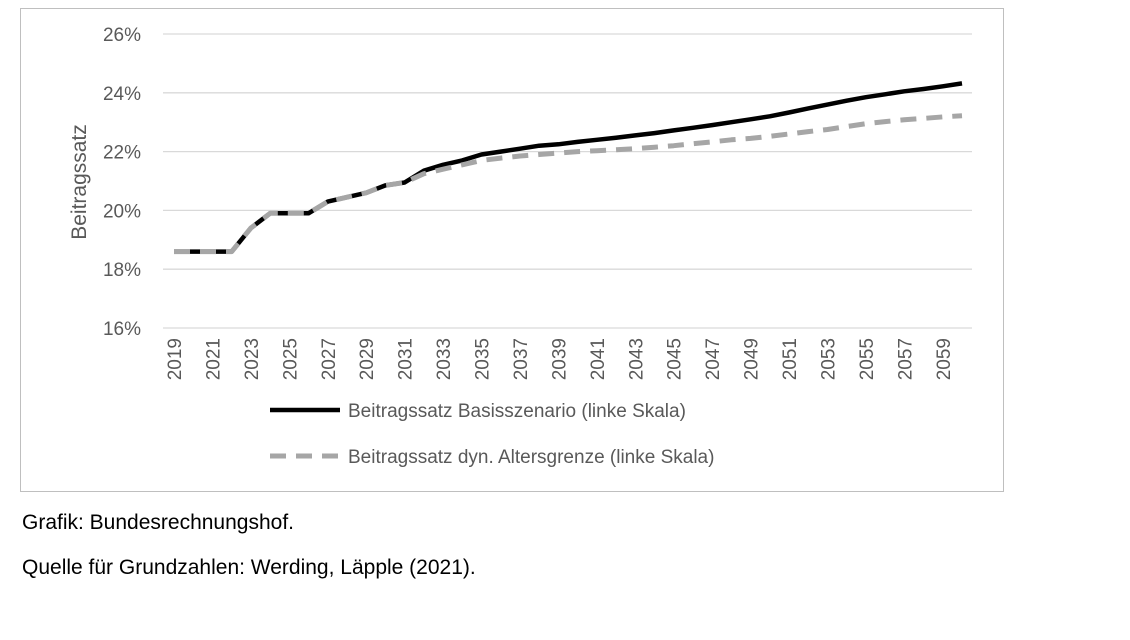 Image resolution: width=1130 pixels, height=640 pixels. I want to click on x-tick-label: 2053, so click(828, 359).